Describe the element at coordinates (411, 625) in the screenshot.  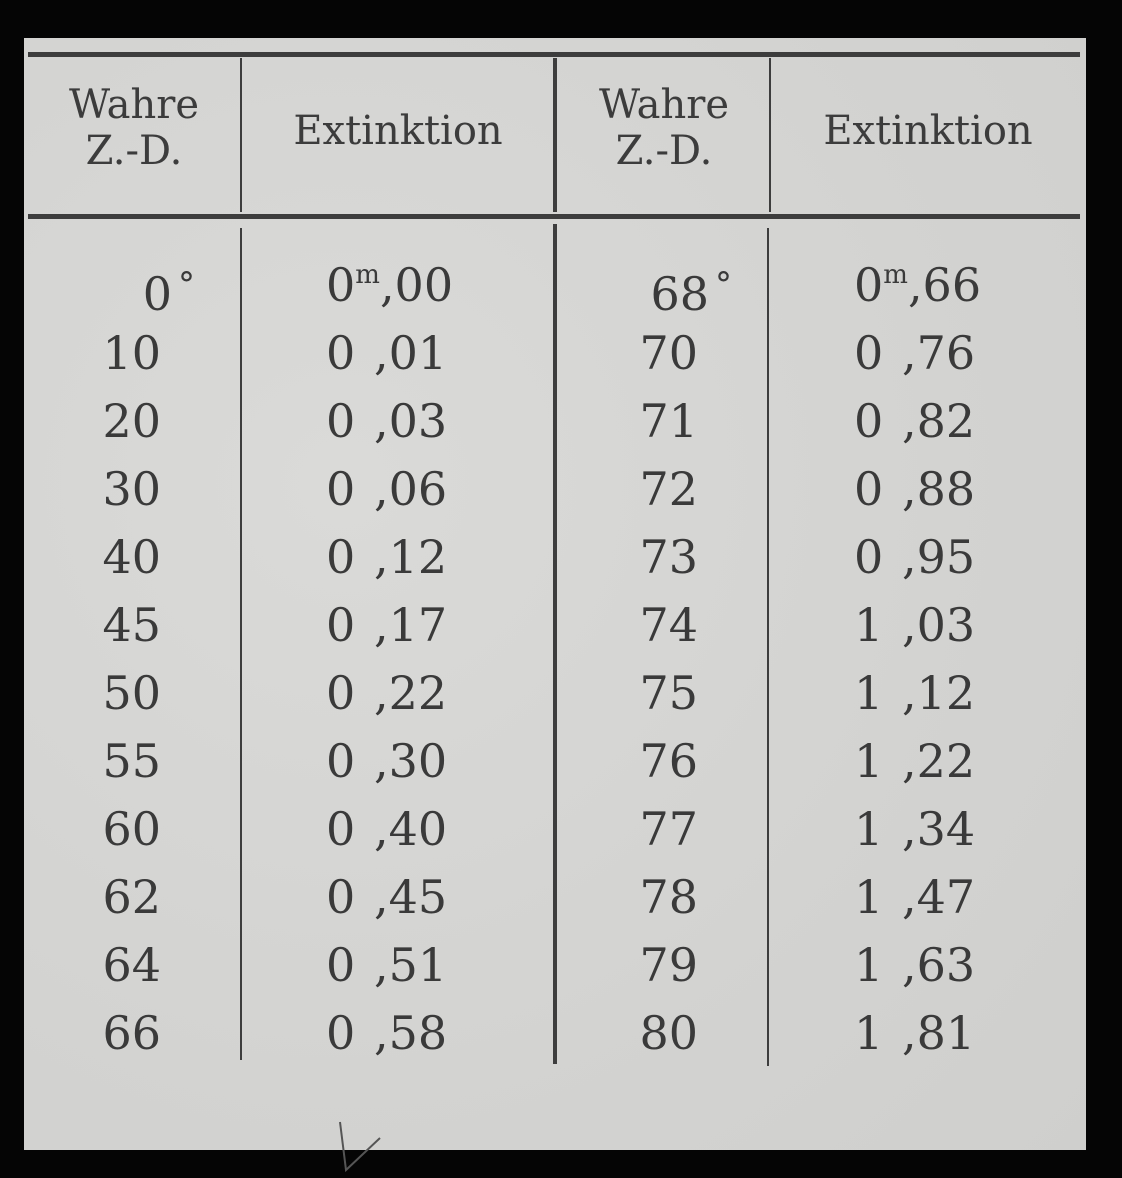
I see `extinction-decimal: ,17` at that location.